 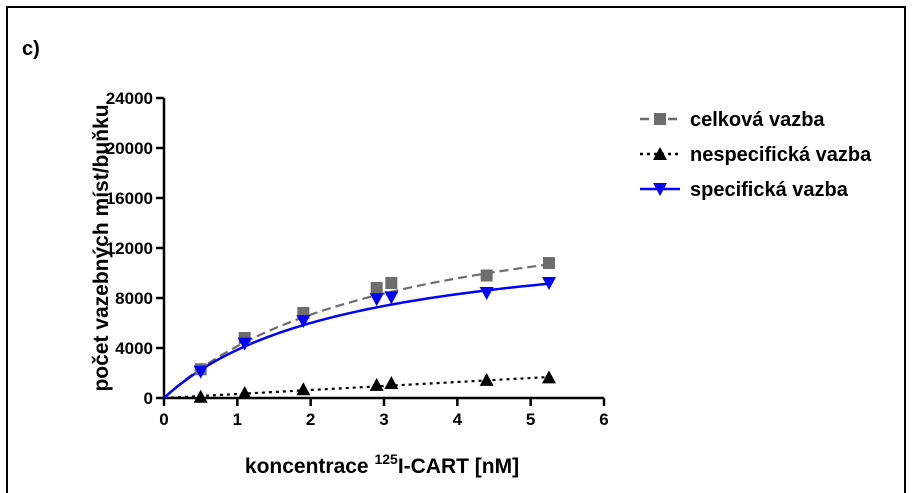 I want to click on x-tick-label: 1, so click(x=237, y=419).